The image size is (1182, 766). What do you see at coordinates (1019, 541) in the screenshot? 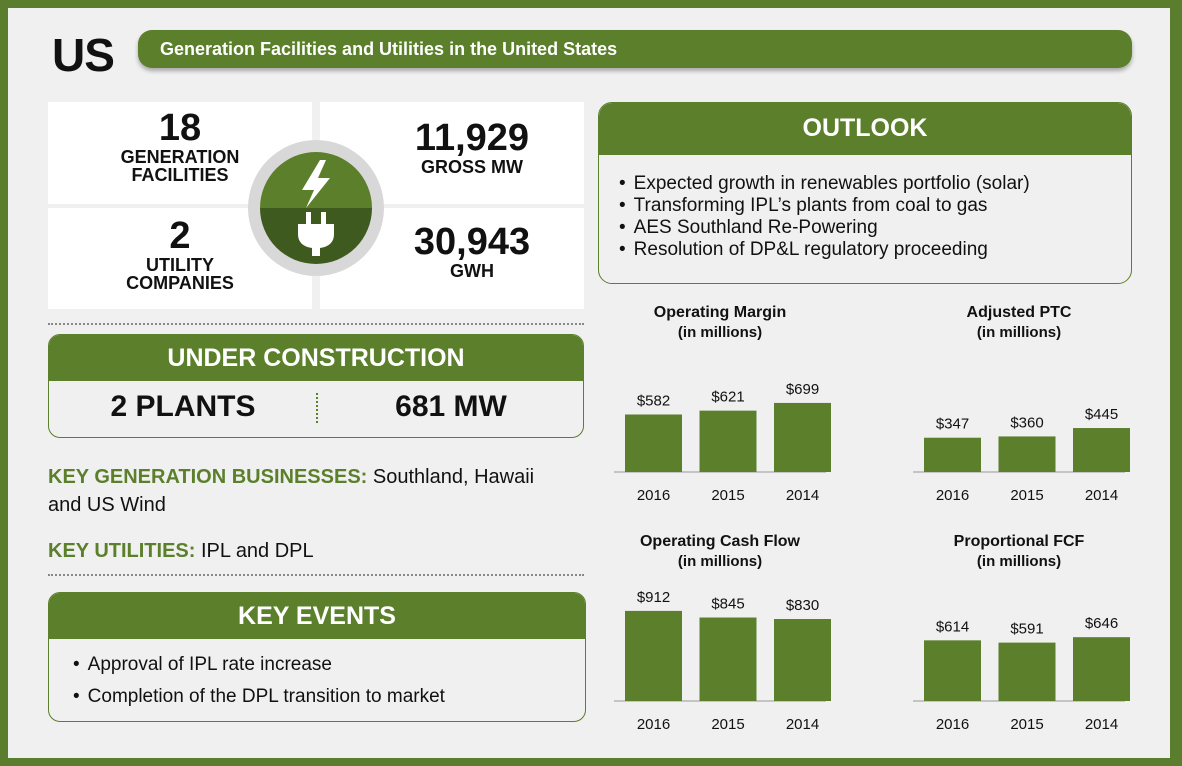
I see `chart-title: Proportional FCF` at bounding box center [1019, 541].